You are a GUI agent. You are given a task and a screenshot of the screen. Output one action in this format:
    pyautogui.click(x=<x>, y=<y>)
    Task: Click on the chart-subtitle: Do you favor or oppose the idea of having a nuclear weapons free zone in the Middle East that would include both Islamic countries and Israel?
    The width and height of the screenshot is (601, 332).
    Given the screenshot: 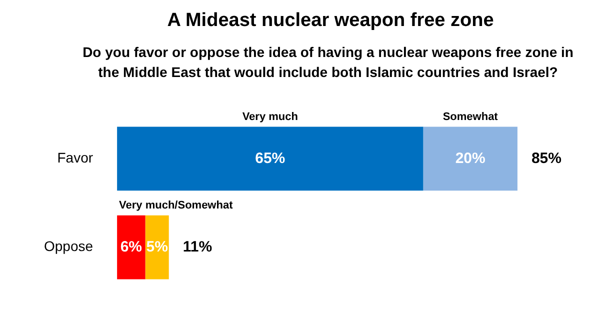 What is the action you would take?
    pyautogui.click(x=328, y=62)
    